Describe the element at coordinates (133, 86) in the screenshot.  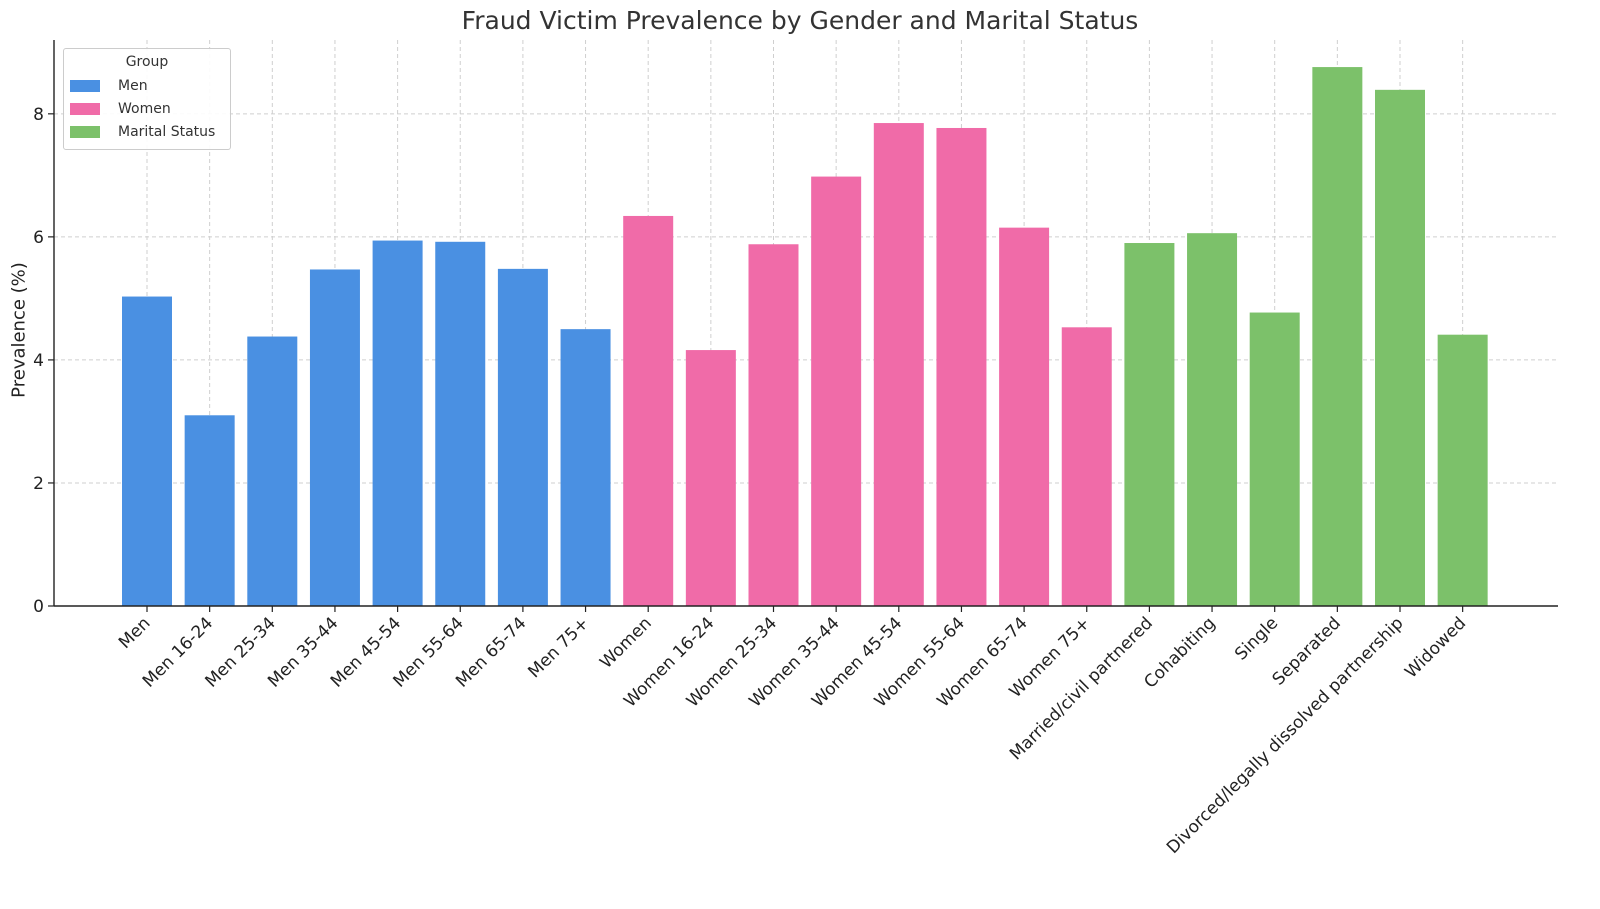
I see `legend-label-men: Men` at that location.